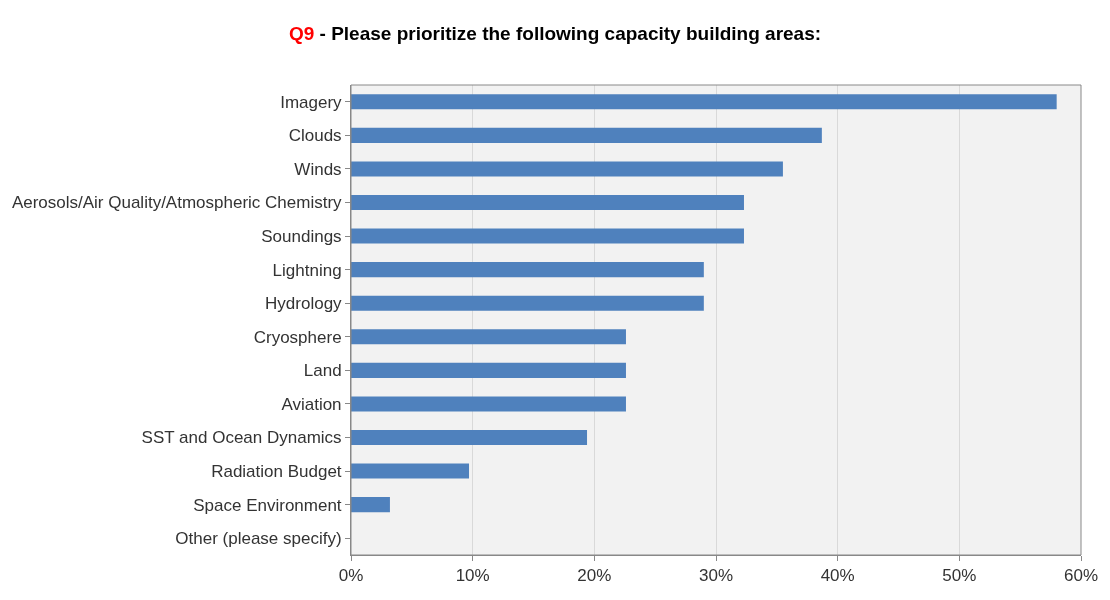 The height and width of the screenshot is (600, 1110). I want to click on y-tick-label: Clouds, so click(315, 136).